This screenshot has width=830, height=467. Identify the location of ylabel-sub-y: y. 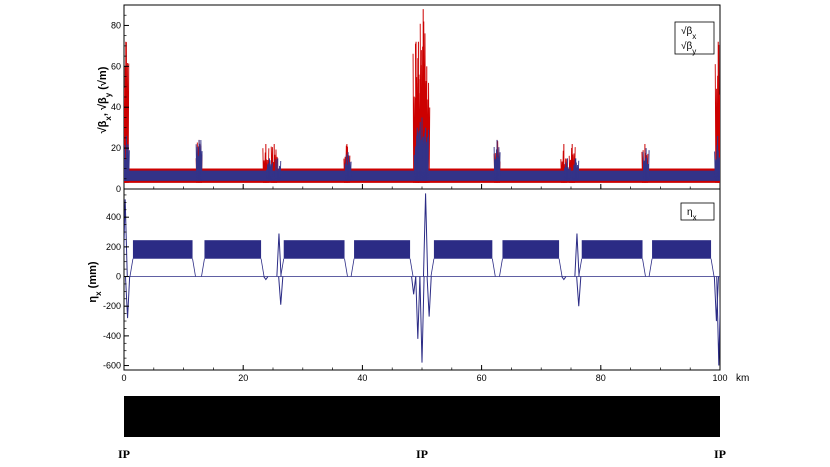
(108, 94).